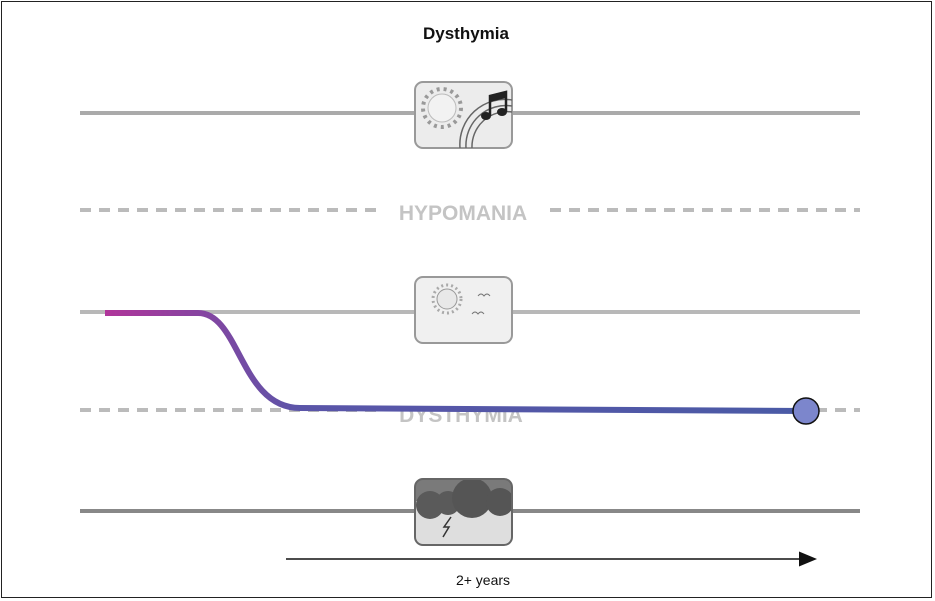 This screenshot has width=935, height=601. Describe the element at coordinates (463, 310) in the screenshot. I see `sun-and-birds-icon` at that location.